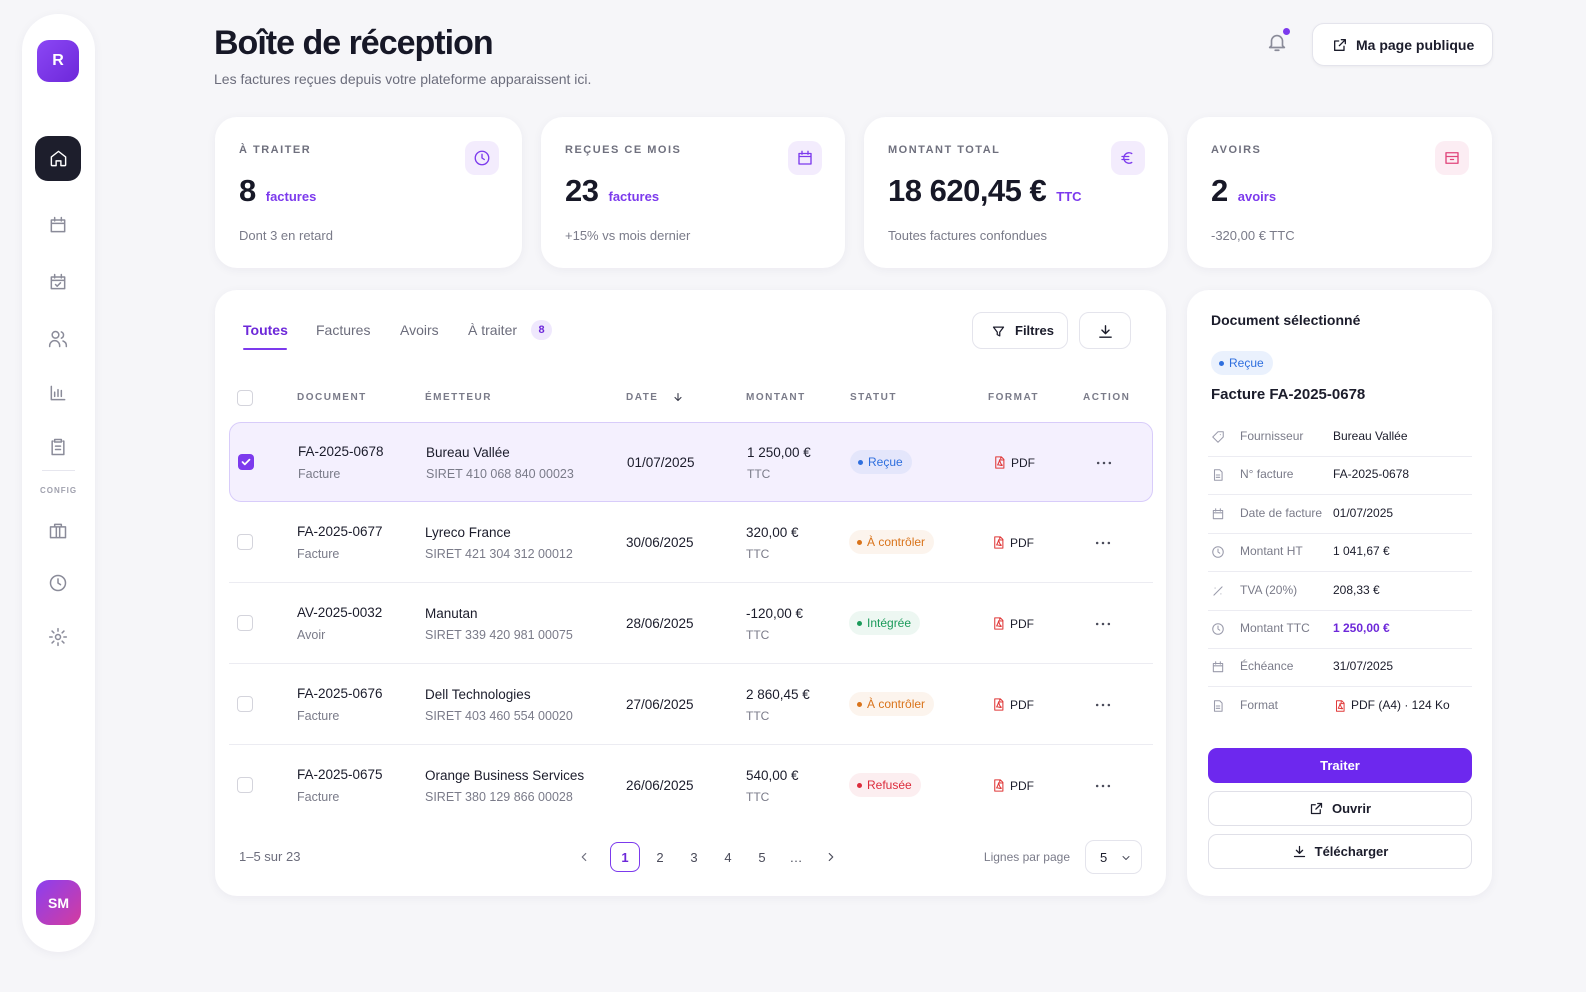 Image resolution: width=1586 pixels, height=992 pixels. I want to click on sidebar: R CONFIG SM, so click(58, 483).